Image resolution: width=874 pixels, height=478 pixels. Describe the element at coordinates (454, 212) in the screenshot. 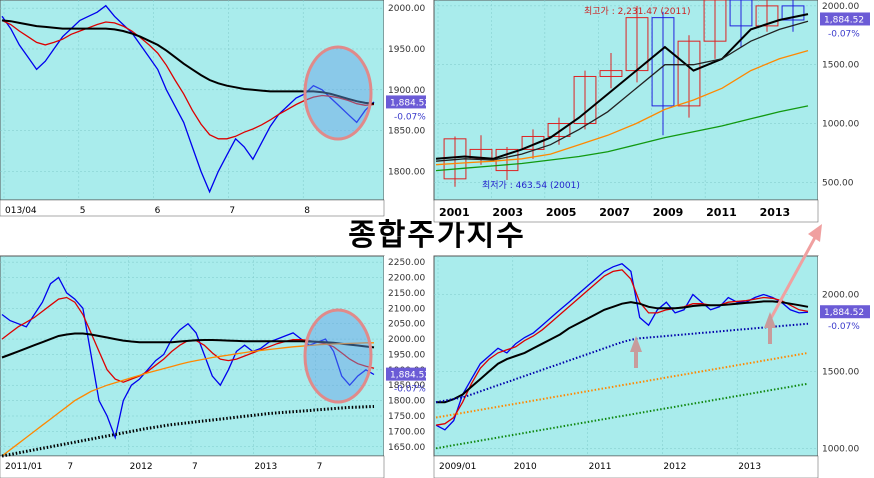

I see `x-tick-label: 2001` at that location.